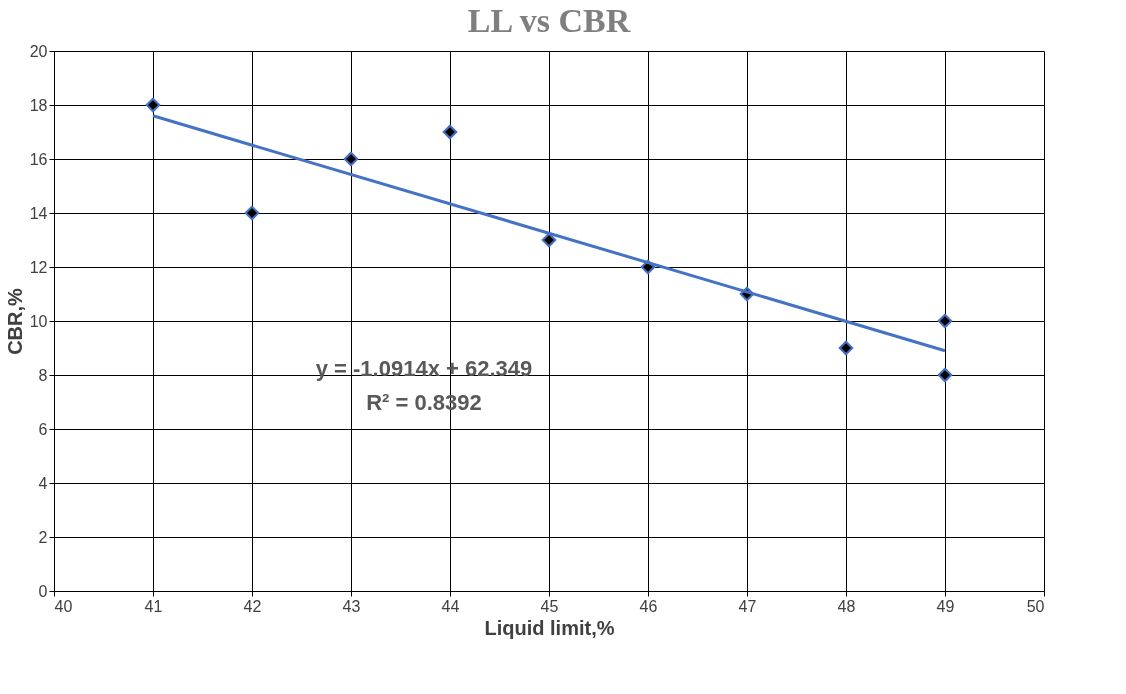 This screenshot has height=694, width=1126. What do you see at coordinates (747, 606) in the screenshot?
I see `x-tick-label: 47` at bounding box center [747, 606].